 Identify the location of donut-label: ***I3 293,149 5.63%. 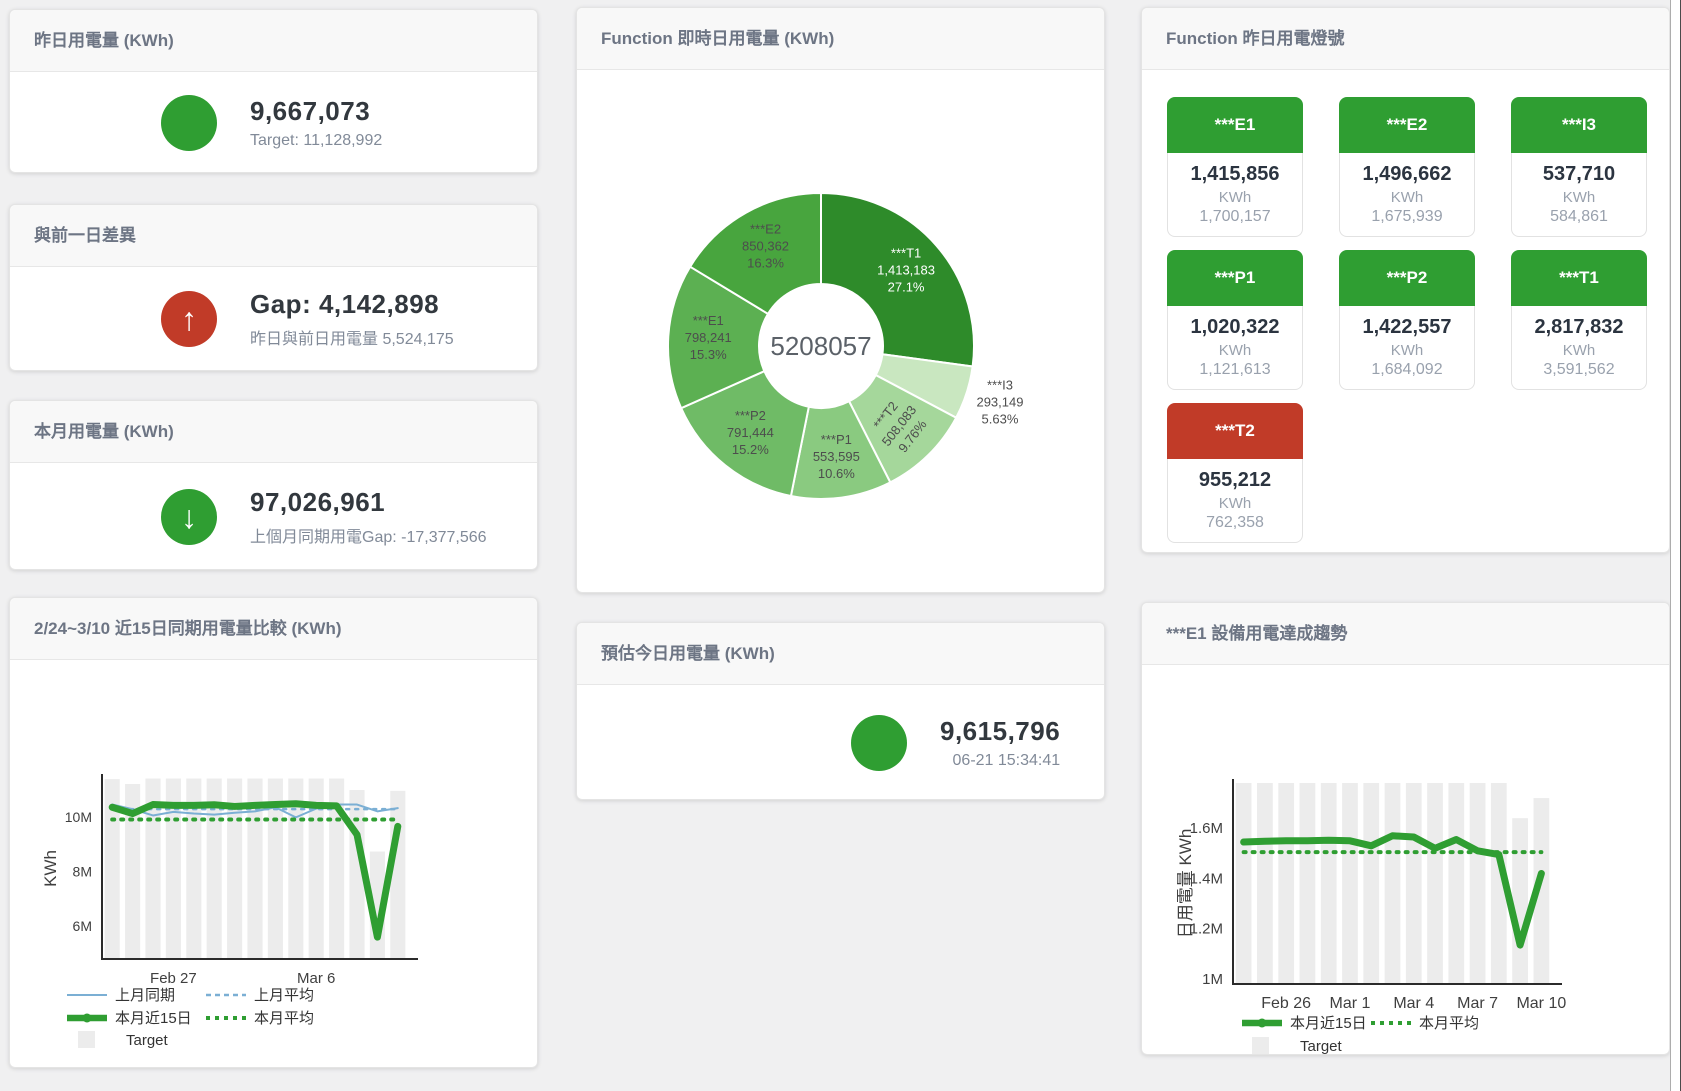
(999, 402).